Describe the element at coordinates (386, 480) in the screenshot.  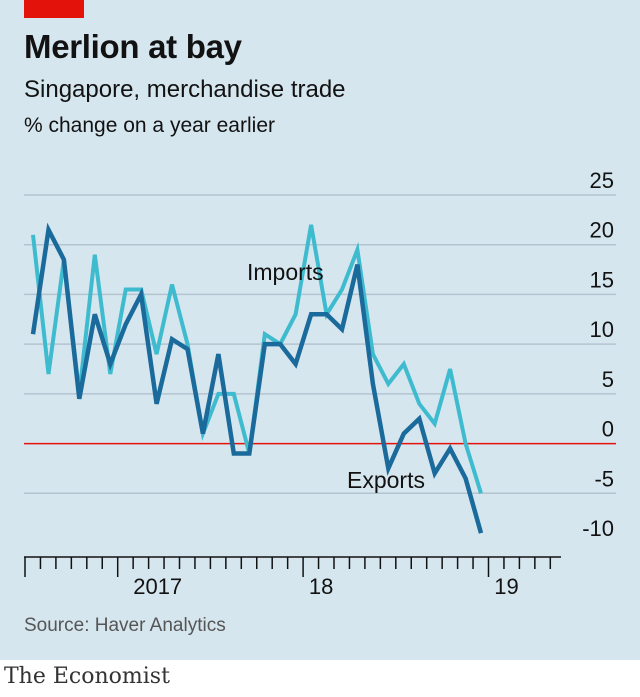
I see `label-exports: Exports` at that location.